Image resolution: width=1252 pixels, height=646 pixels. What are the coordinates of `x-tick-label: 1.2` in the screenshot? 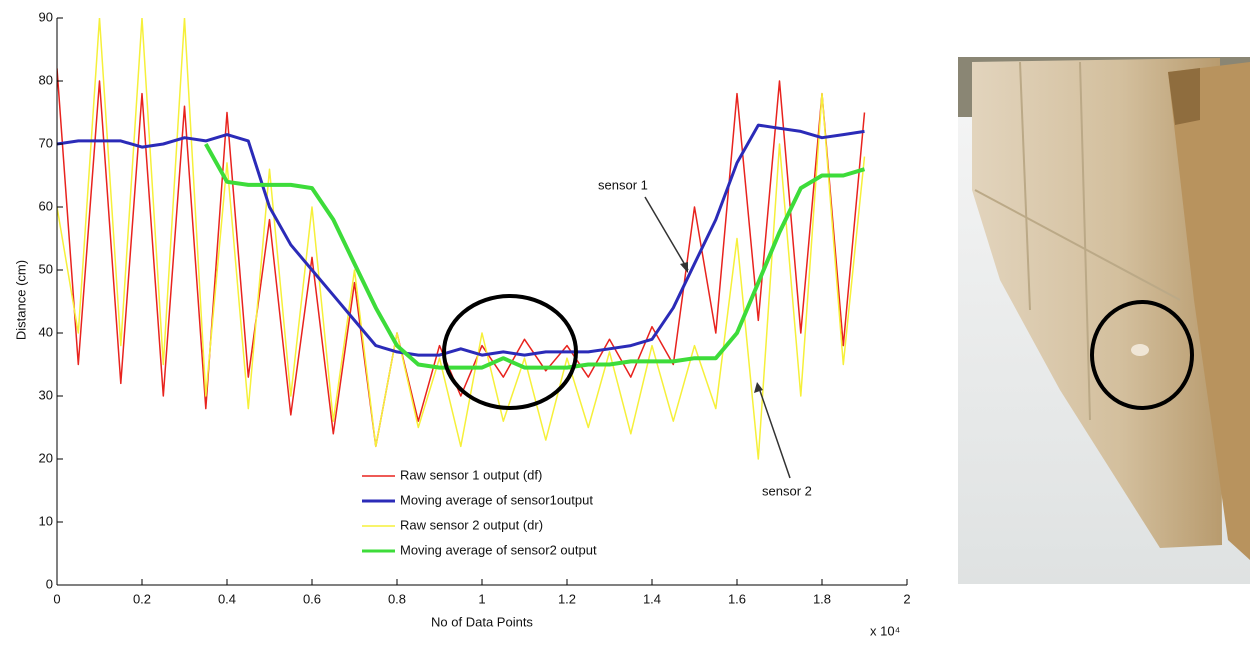 It's located at (567, 598).